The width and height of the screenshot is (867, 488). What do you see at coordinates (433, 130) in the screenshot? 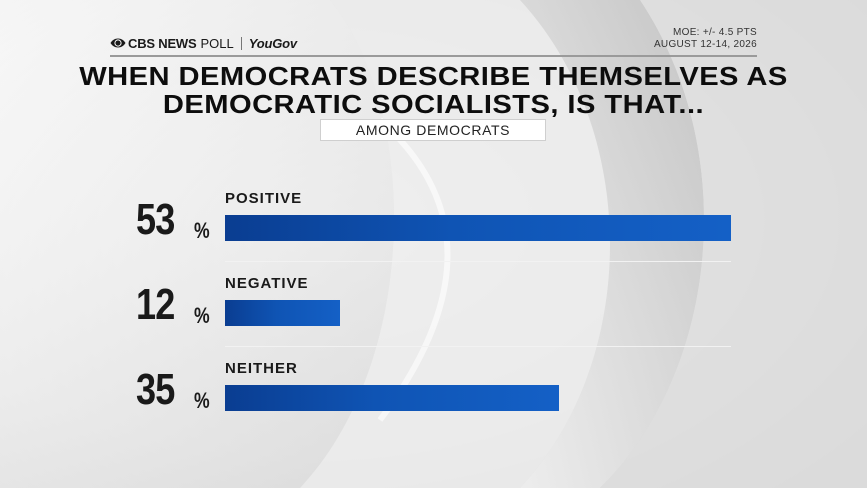
I see `chart-subtitle: AMONG DEMOCRATS` at bounding box center [433, 130].